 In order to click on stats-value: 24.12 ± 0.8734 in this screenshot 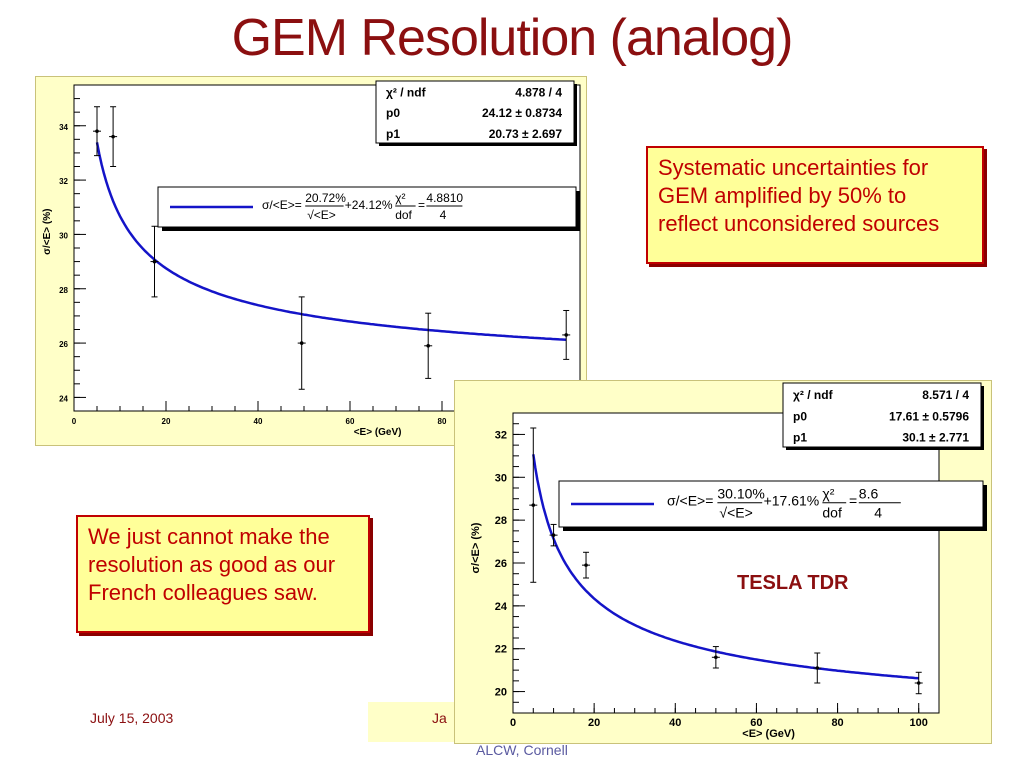, I will do `click(522, 113)`.